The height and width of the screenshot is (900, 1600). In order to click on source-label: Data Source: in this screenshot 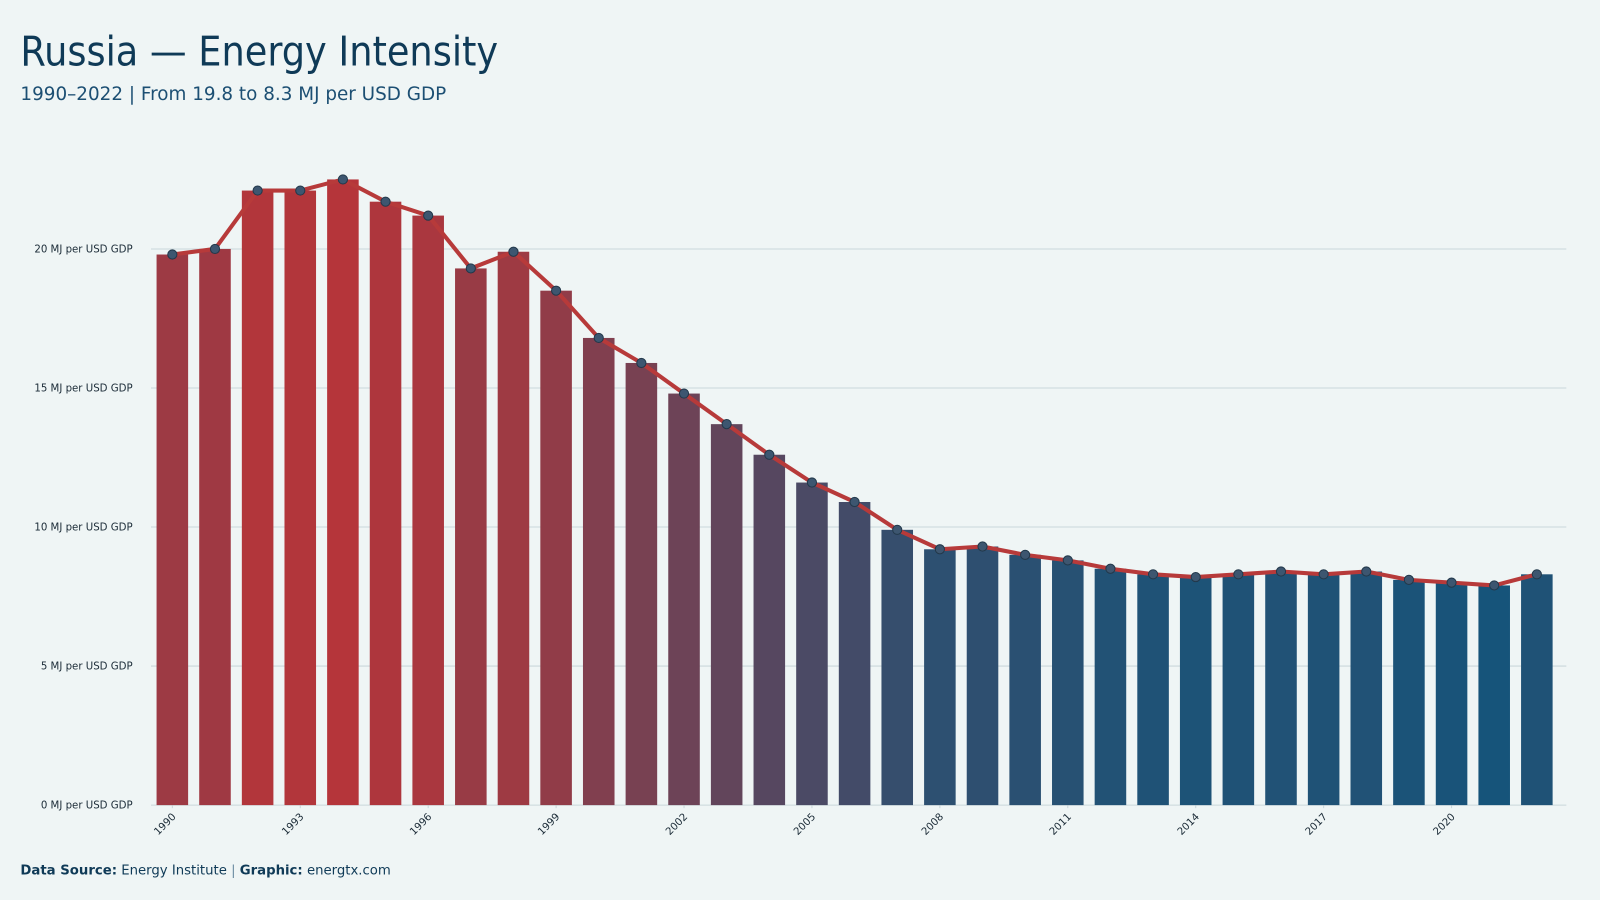, I will do `click(68, 870)`.